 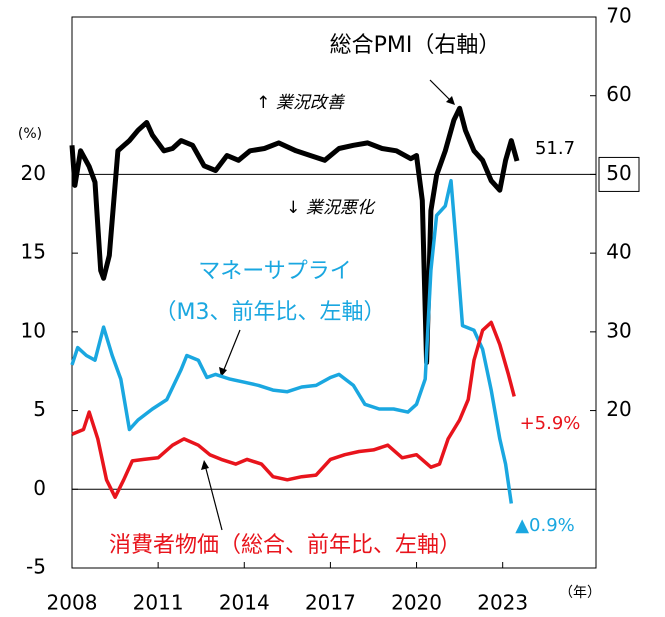 What do you see at coordinates (545, 525) in the screenshot?
I see `annotation: ▲0.9%` at bounding box center [545, 525].